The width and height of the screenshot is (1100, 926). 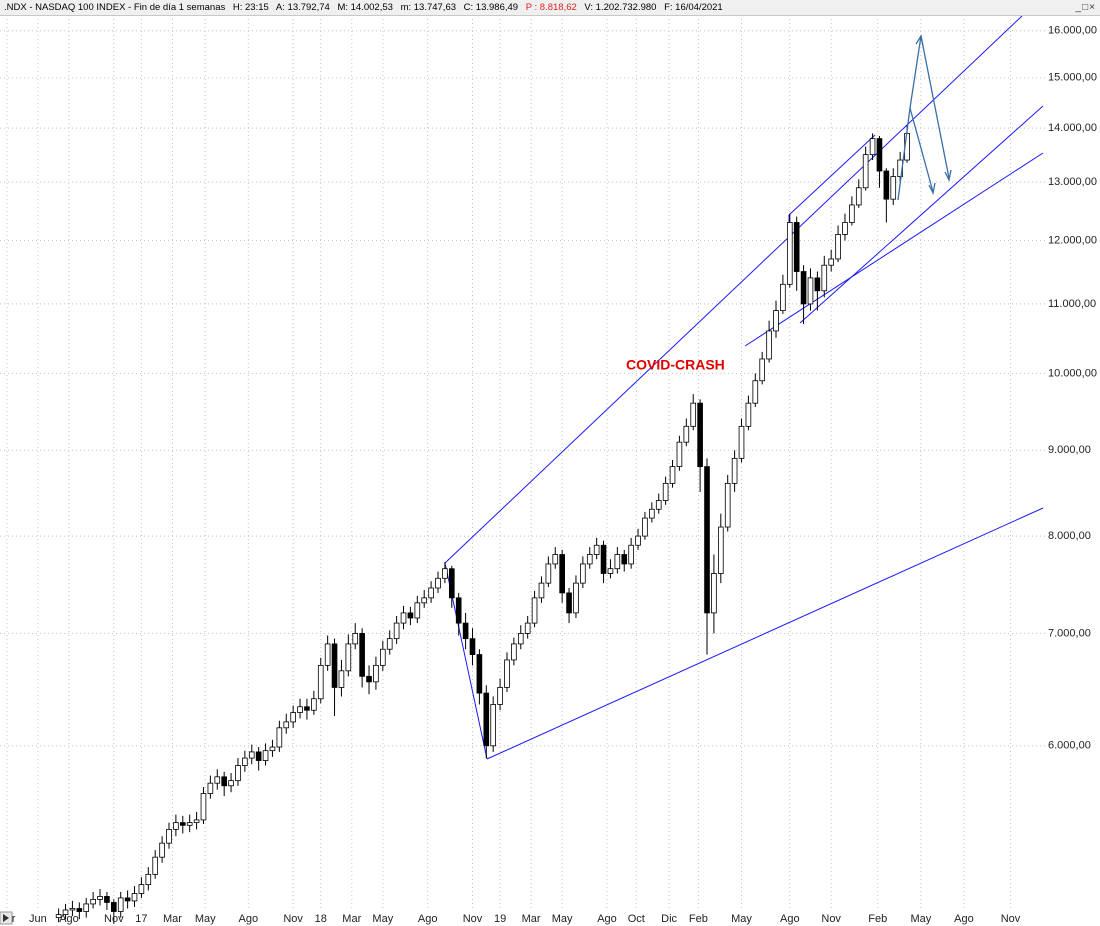 What do you see at coordinates (693, 7) in the screenshot?
I see `header-field: F: 16/04/2021` at bounding box center [693, 7].